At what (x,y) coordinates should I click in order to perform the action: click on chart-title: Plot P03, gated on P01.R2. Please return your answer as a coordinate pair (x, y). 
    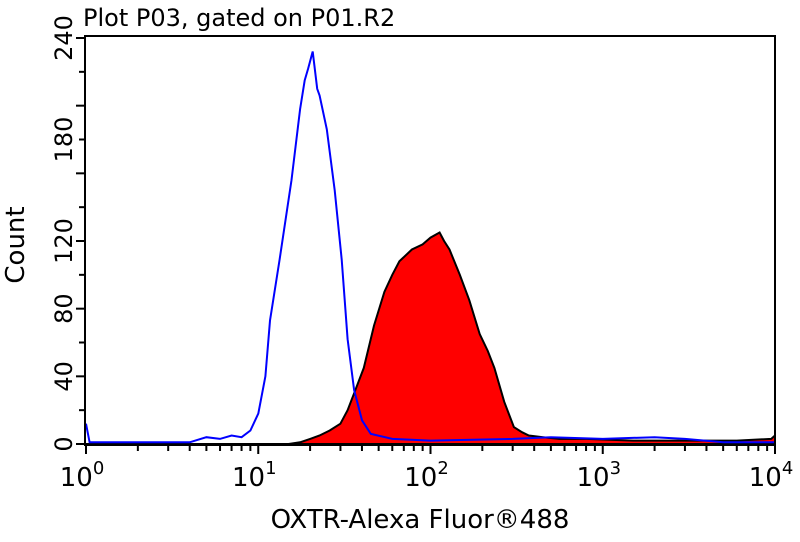
    Looking at the image, I should click on (239, 18).